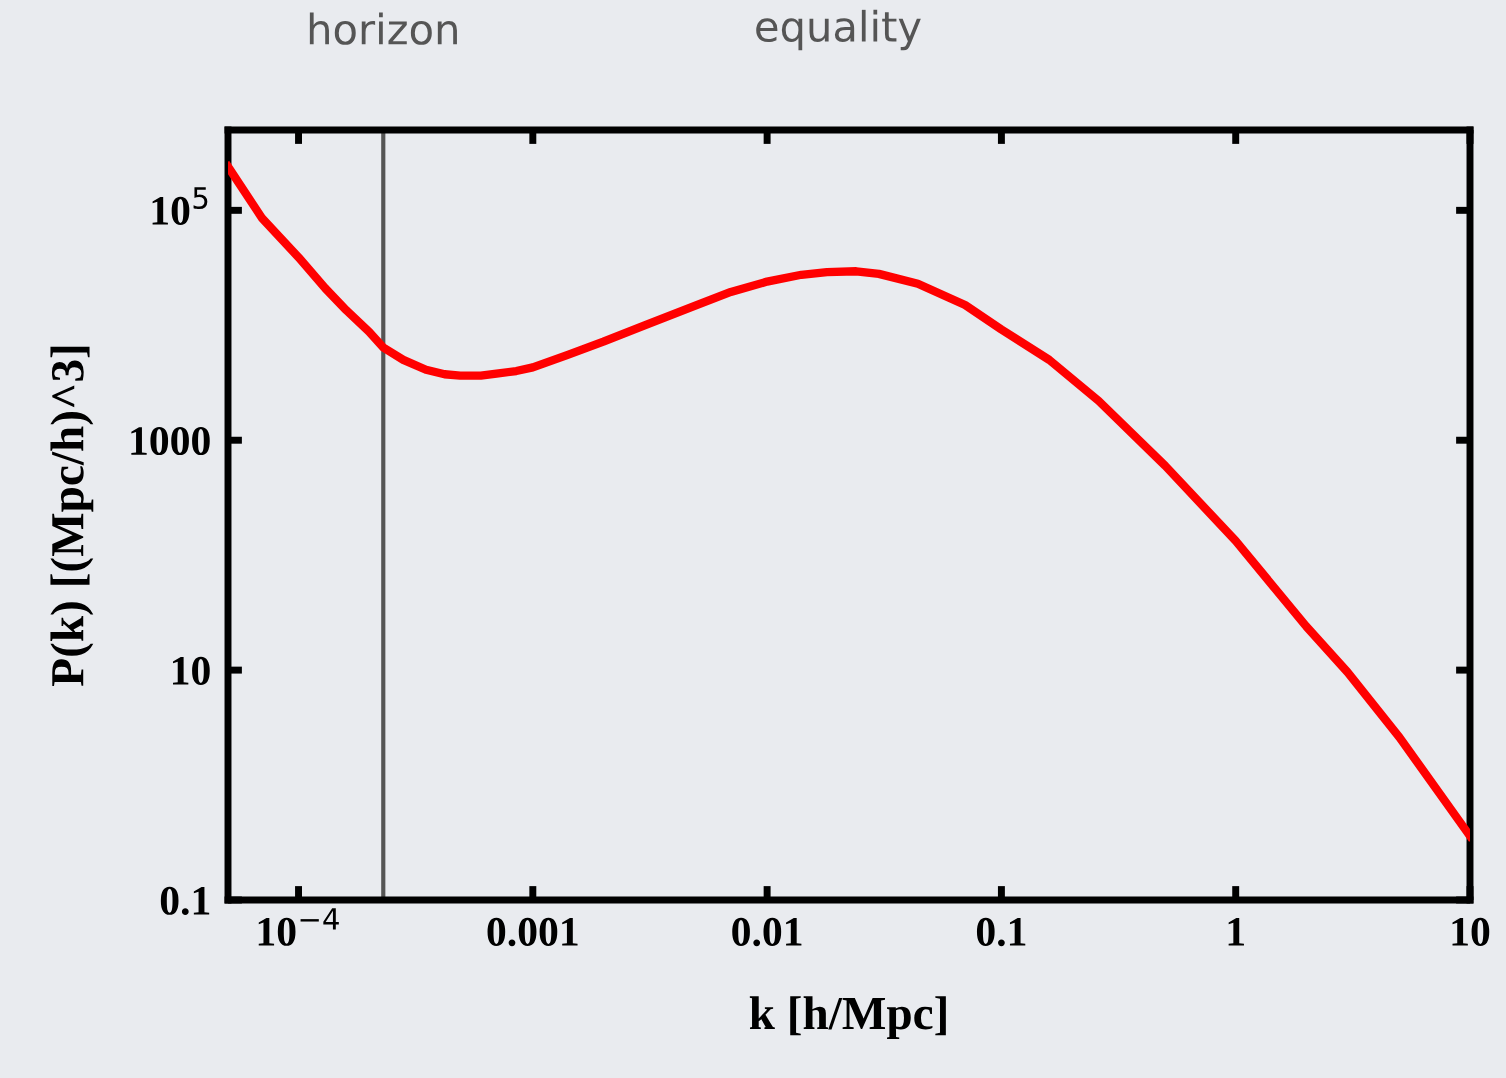 The image size is (1506, 1078). I want to click on x-tick-label: 0.01, so click(767, 932).